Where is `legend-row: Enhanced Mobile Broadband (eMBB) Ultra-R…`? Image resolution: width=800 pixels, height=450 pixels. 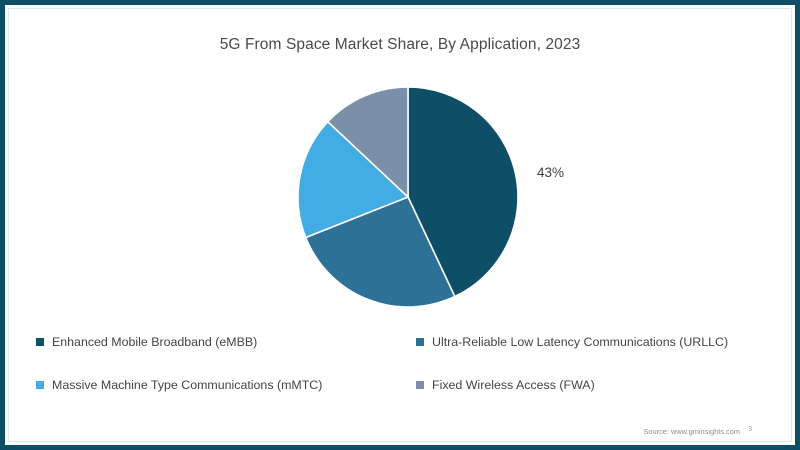 legend-row: Enhanced Mobile Broadband (eMBB) Ultra-R… is located at coordinates (406, 353).